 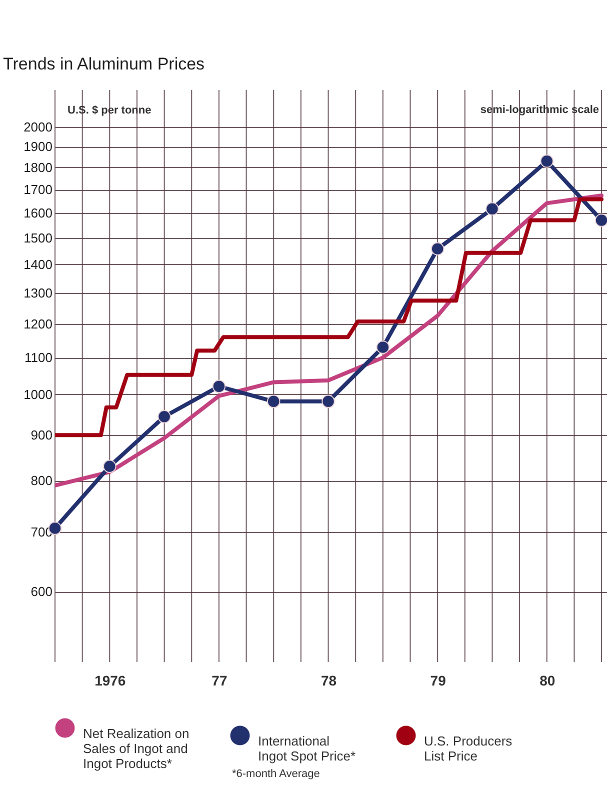 I want to click on y-tick-label: 1900, so click(x=38, y=146).